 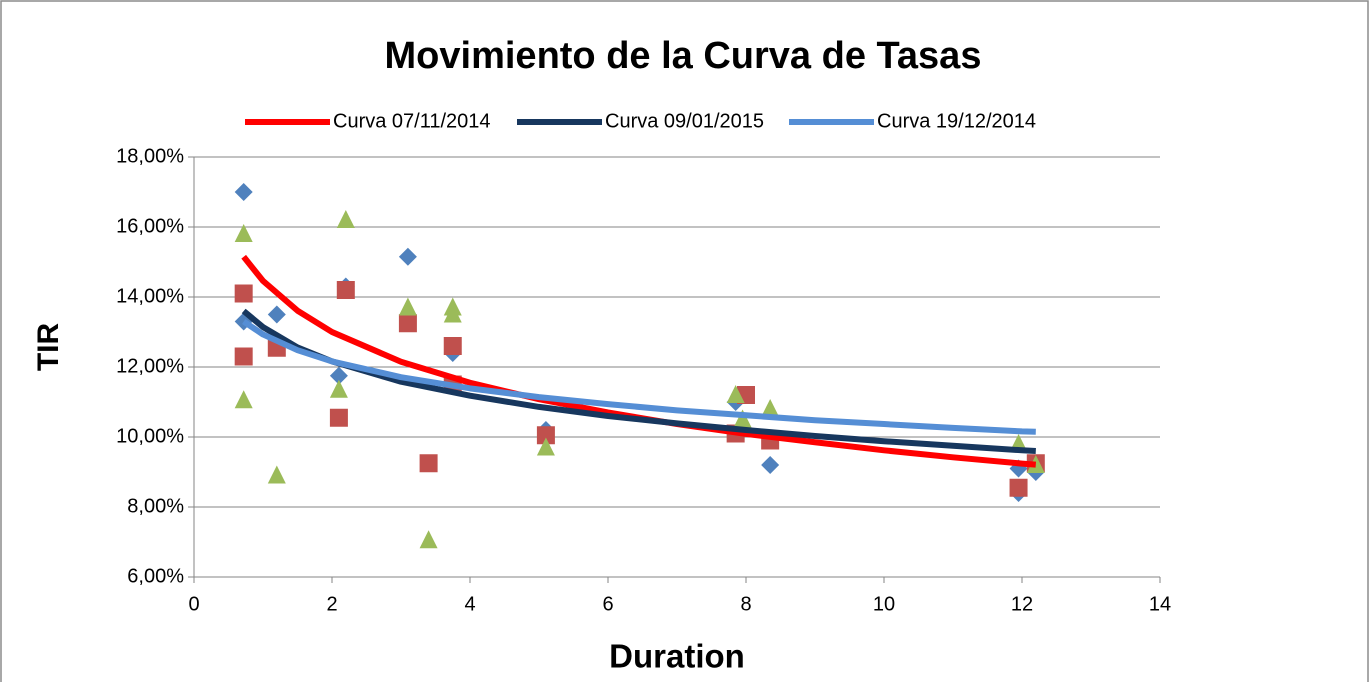 What do you see at coordinates (956, 121) in the screenshot?
I see `legend-label: Curva 19/12/2014` at bounding box center [956, 121].